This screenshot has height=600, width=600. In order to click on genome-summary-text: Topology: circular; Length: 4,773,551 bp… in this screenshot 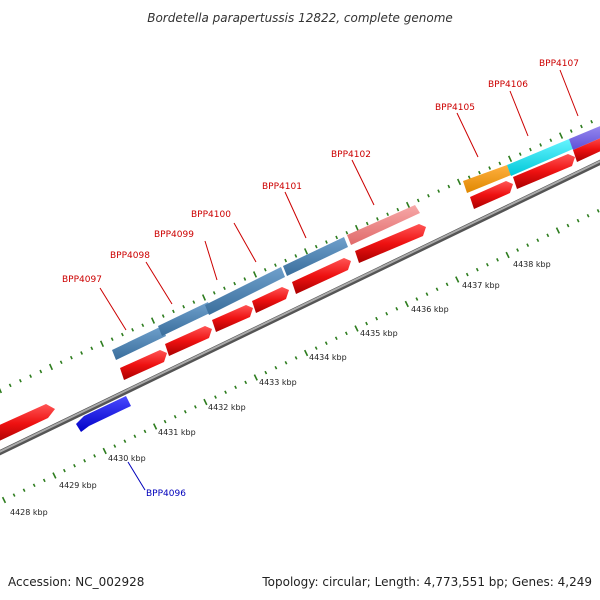, I will do `click(426, 582)`.